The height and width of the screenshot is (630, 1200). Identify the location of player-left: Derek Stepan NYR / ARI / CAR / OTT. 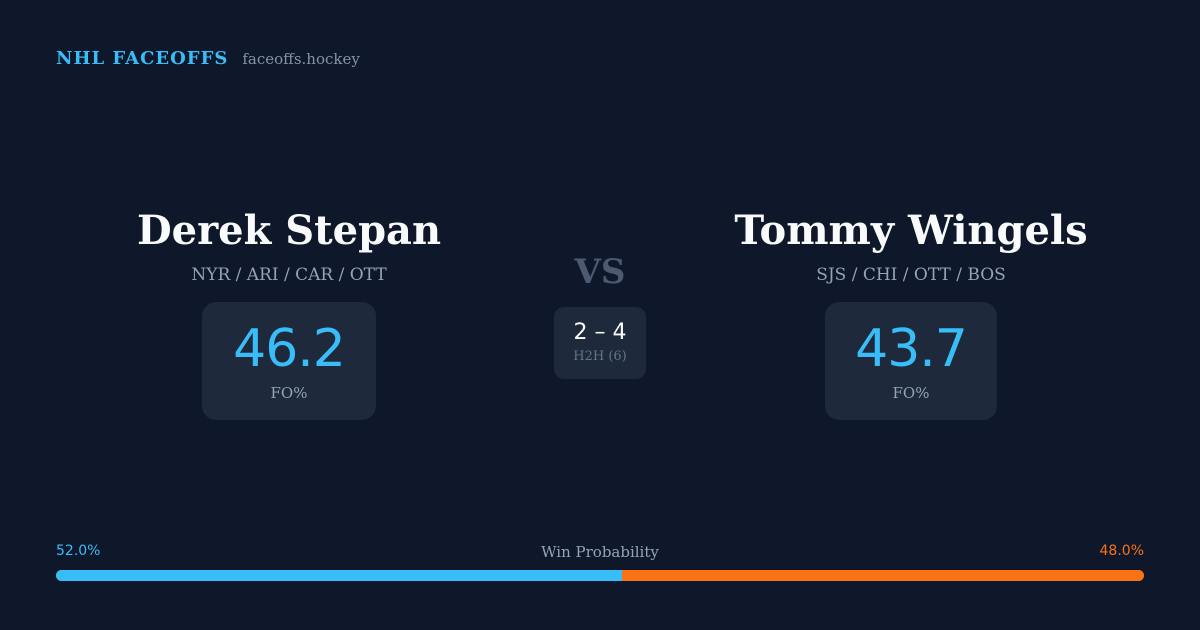
(289, 246).